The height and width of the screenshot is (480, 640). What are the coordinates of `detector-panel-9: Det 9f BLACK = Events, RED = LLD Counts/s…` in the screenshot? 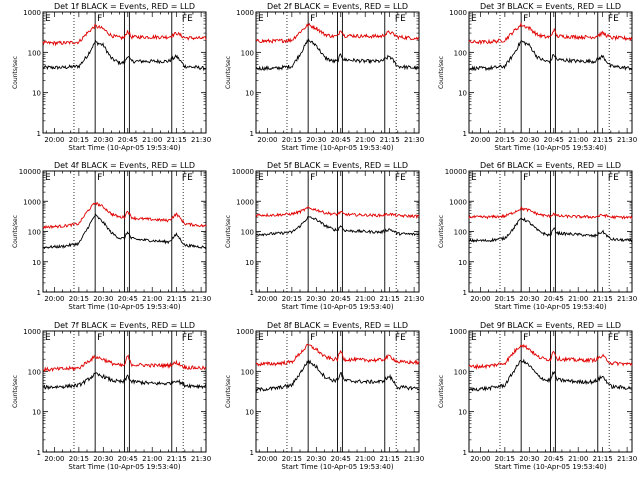 It's located at (537, 396).